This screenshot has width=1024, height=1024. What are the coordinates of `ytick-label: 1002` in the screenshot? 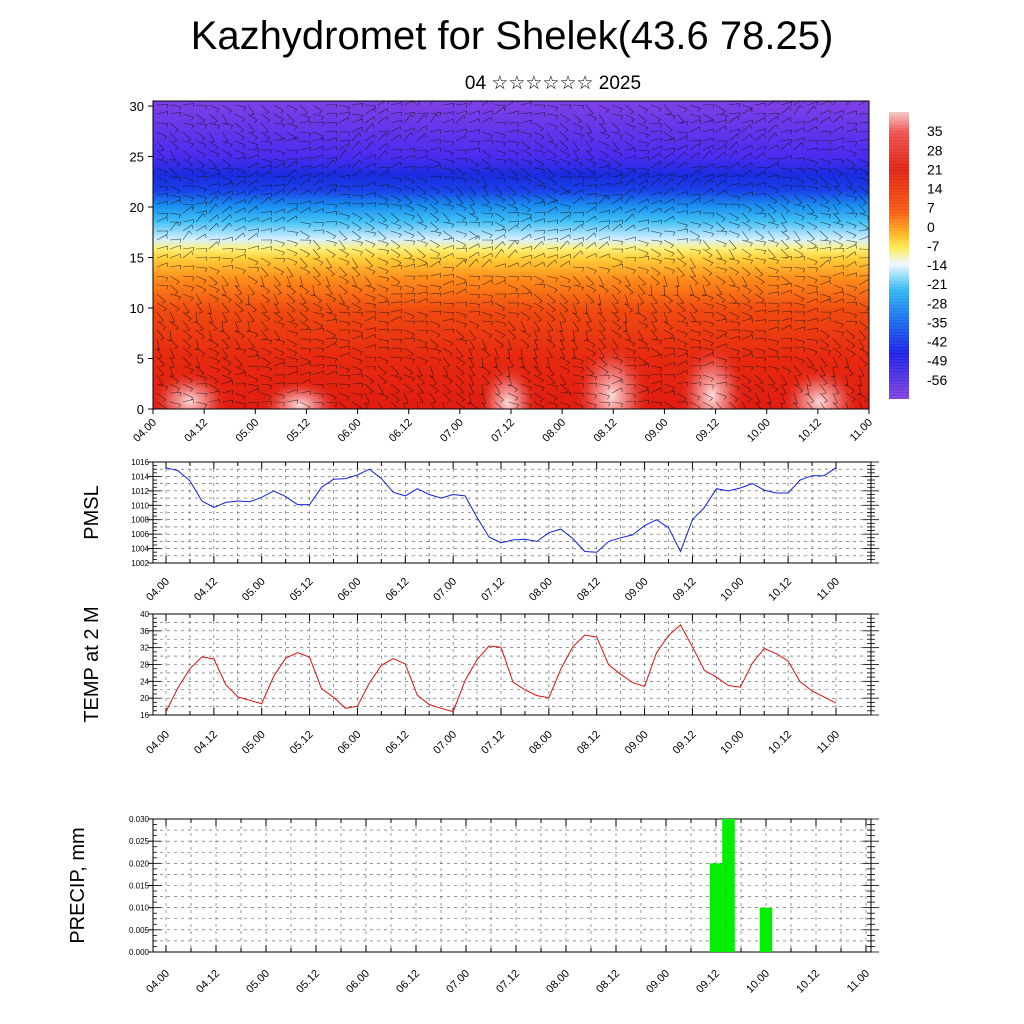 It's located at (140, 563).